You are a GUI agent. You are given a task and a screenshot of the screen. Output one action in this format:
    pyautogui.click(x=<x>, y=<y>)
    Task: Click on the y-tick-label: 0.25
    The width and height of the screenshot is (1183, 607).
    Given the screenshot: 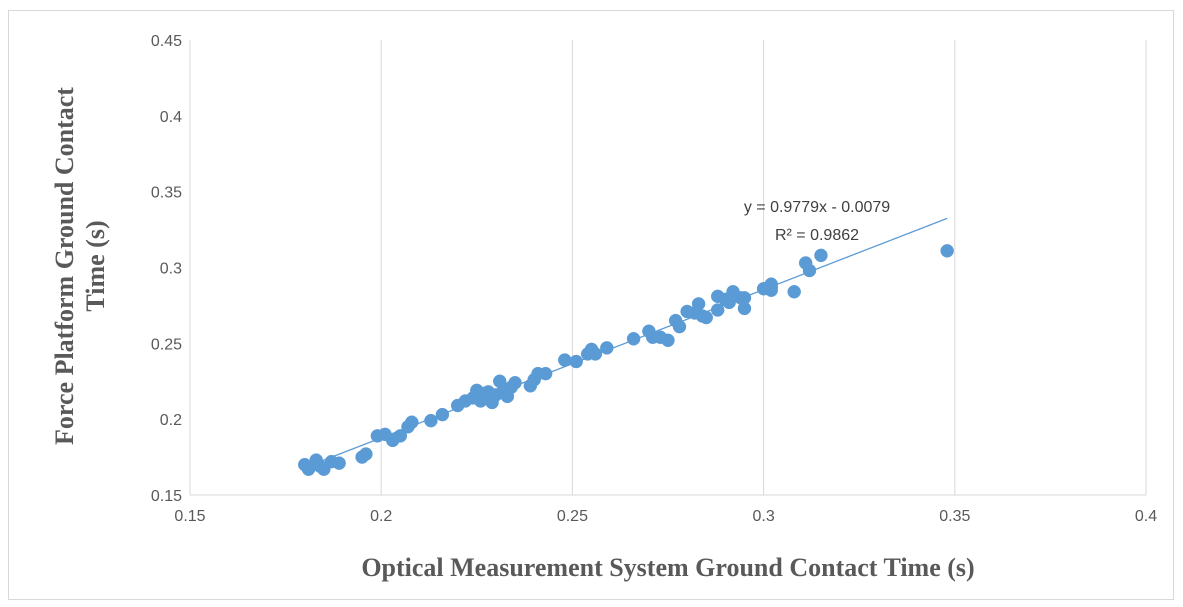 What is the action you would take?
    pyautogui.click(x=166, y=344)
    